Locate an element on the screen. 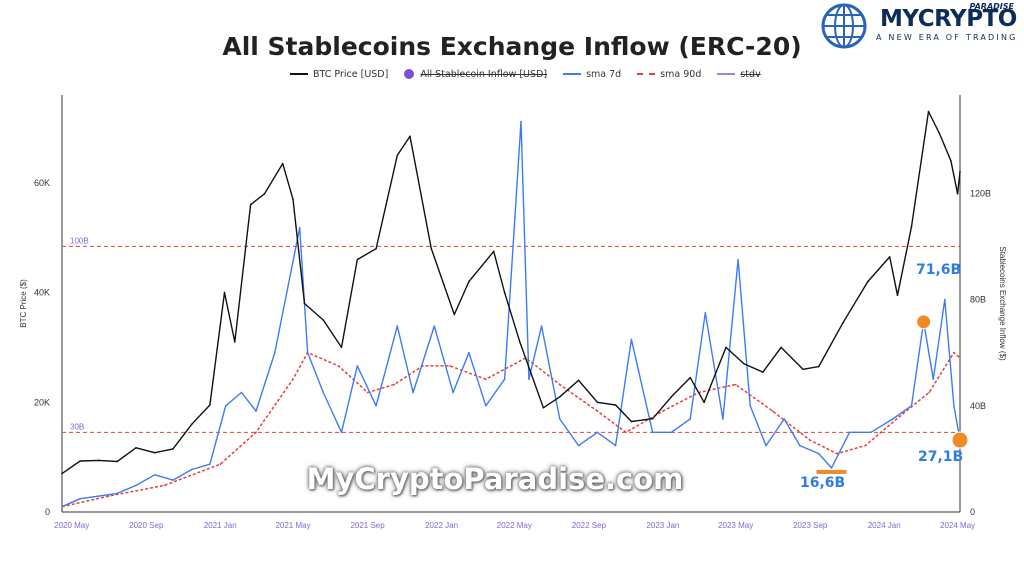 Image resolution: width=1024 pixels, height=576 pixels. y-left-axis-label: BTC Price ($) is located at coordinates (23, 303).